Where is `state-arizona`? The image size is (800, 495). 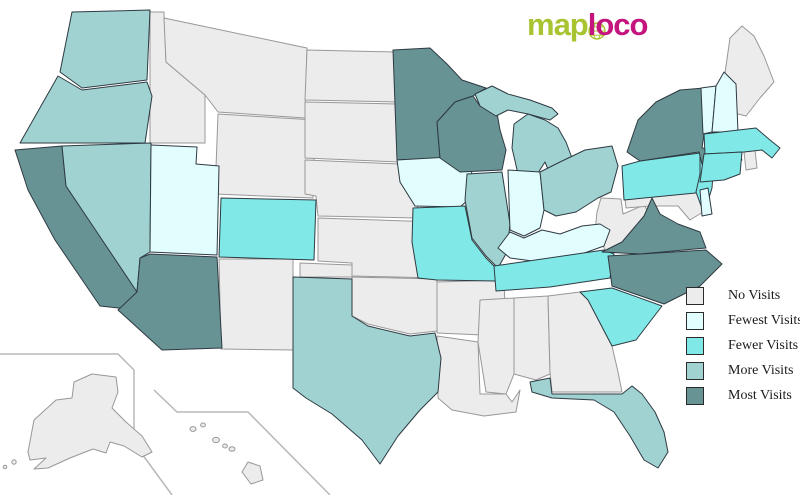 state-arizona is located at coordinates (170, 302).